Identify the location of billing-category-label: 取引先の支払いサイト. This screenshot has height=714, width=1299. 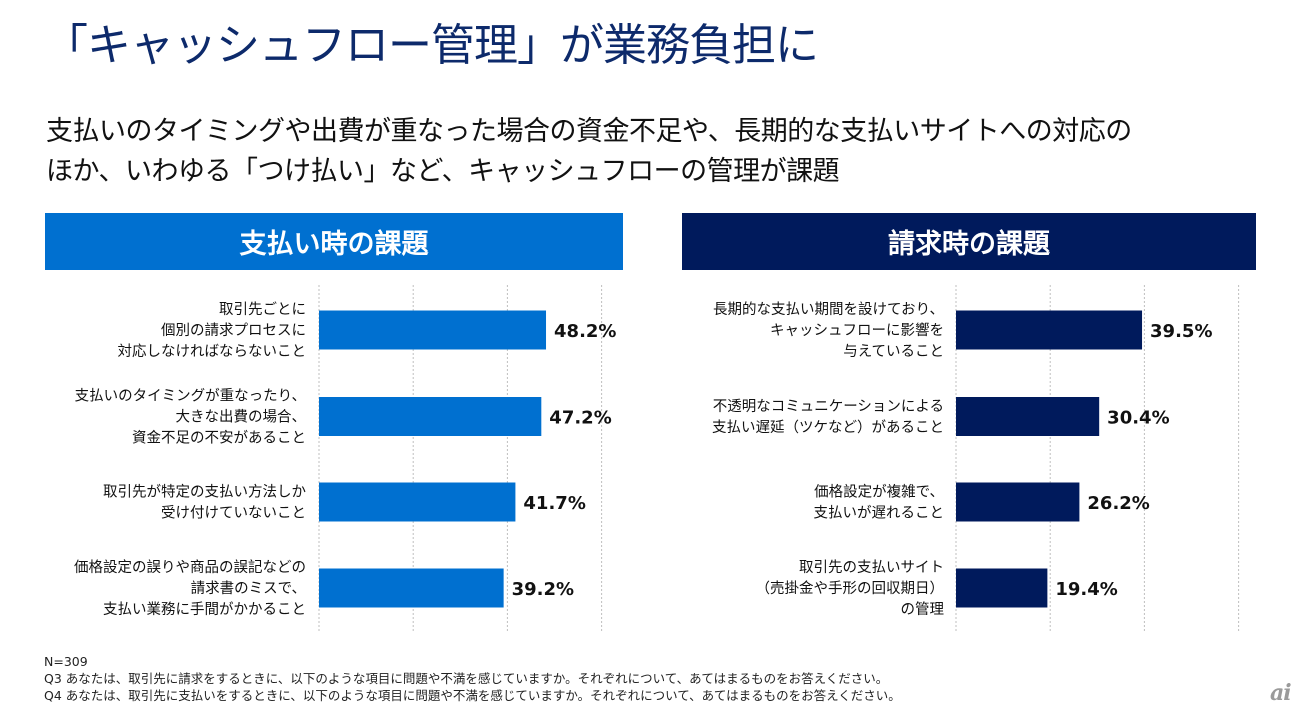
(871, 567).